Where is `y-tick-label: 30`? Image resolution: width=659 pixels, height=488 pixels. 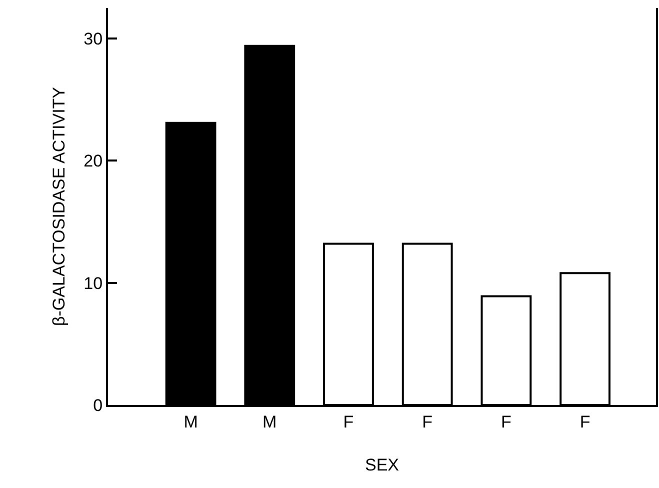
y-tick-label: 30 is located at coordinates (93, 38).